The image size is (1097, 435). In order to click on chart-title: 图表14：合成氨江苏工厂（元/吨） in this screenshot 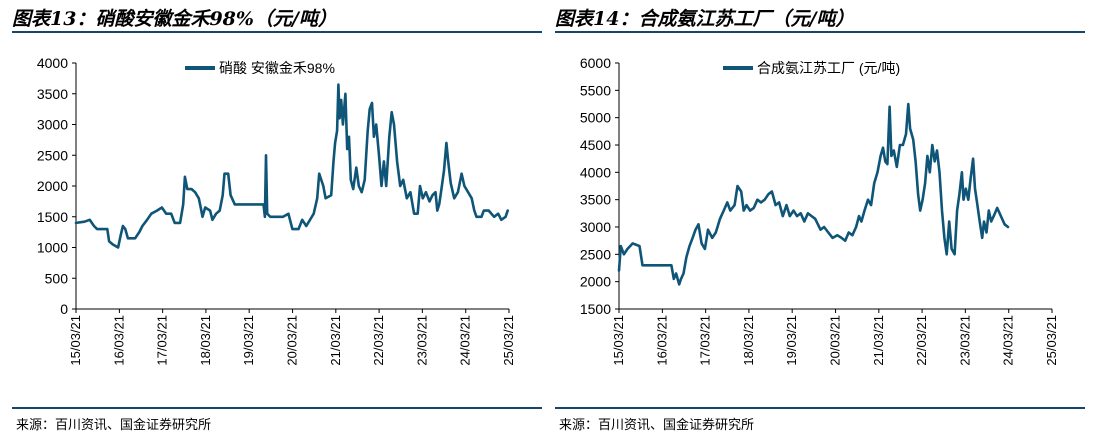, I will do `click(705, 19)`.